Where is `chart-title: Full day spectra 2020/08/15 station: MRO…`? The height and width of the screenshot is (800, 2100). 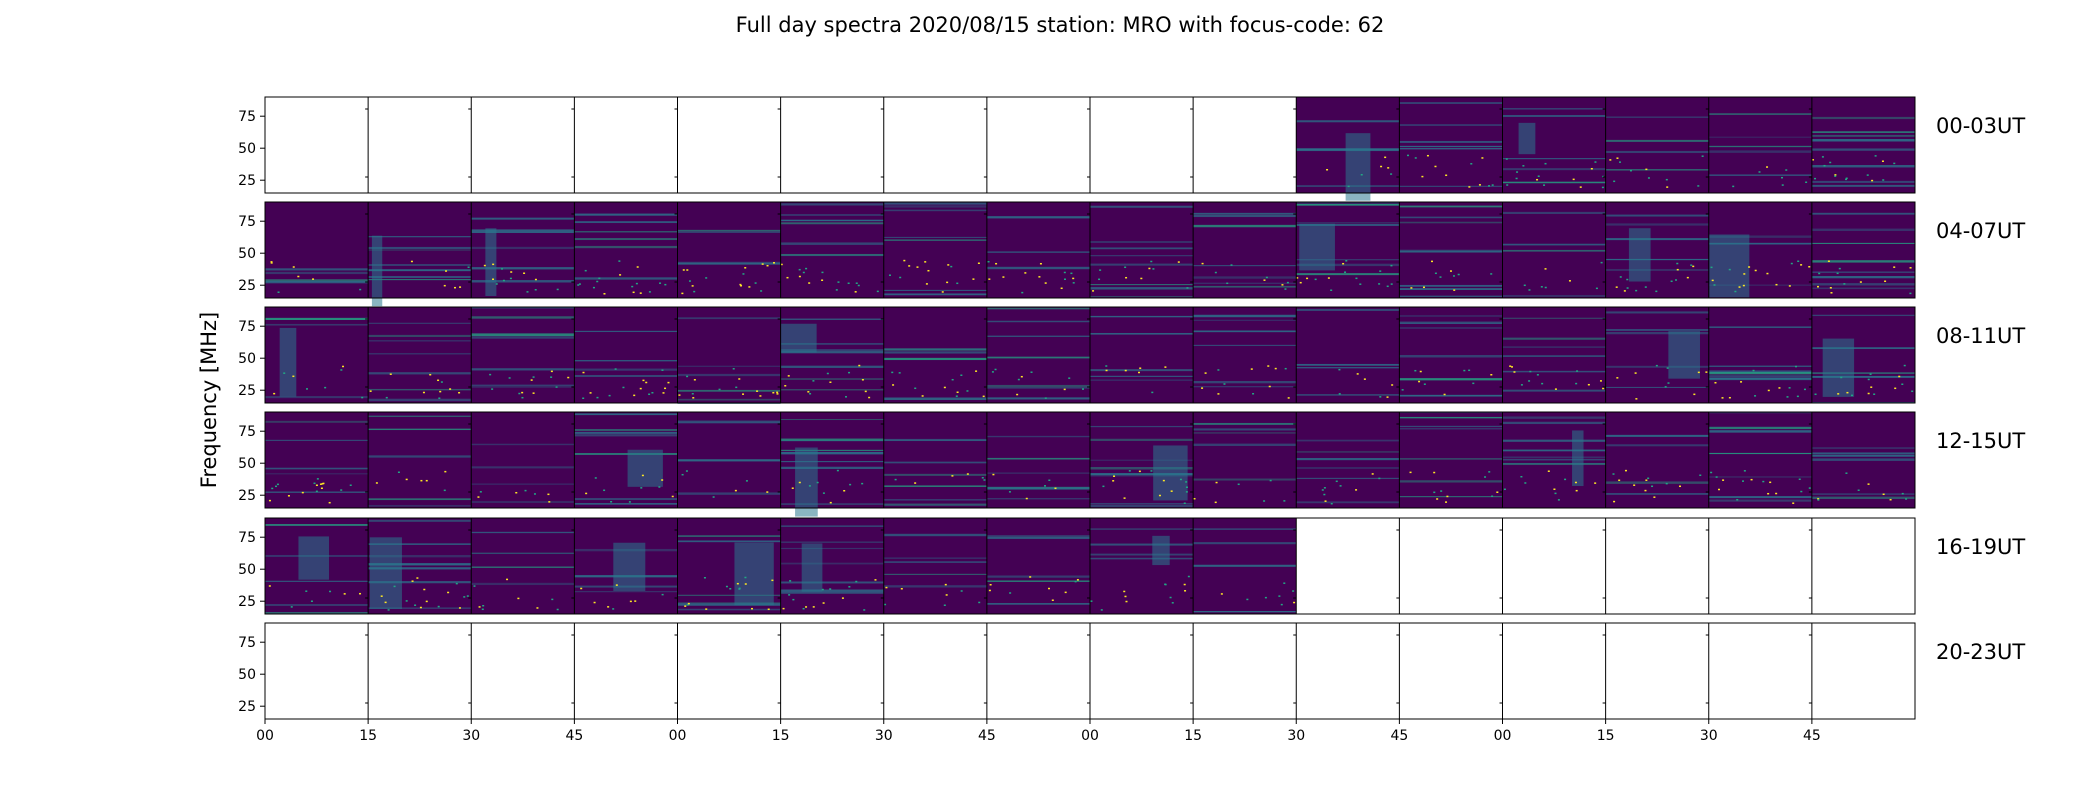 chart-title: Full day spectra 2020/08/15 station: MRO… is located at coordinates (1060, 25).